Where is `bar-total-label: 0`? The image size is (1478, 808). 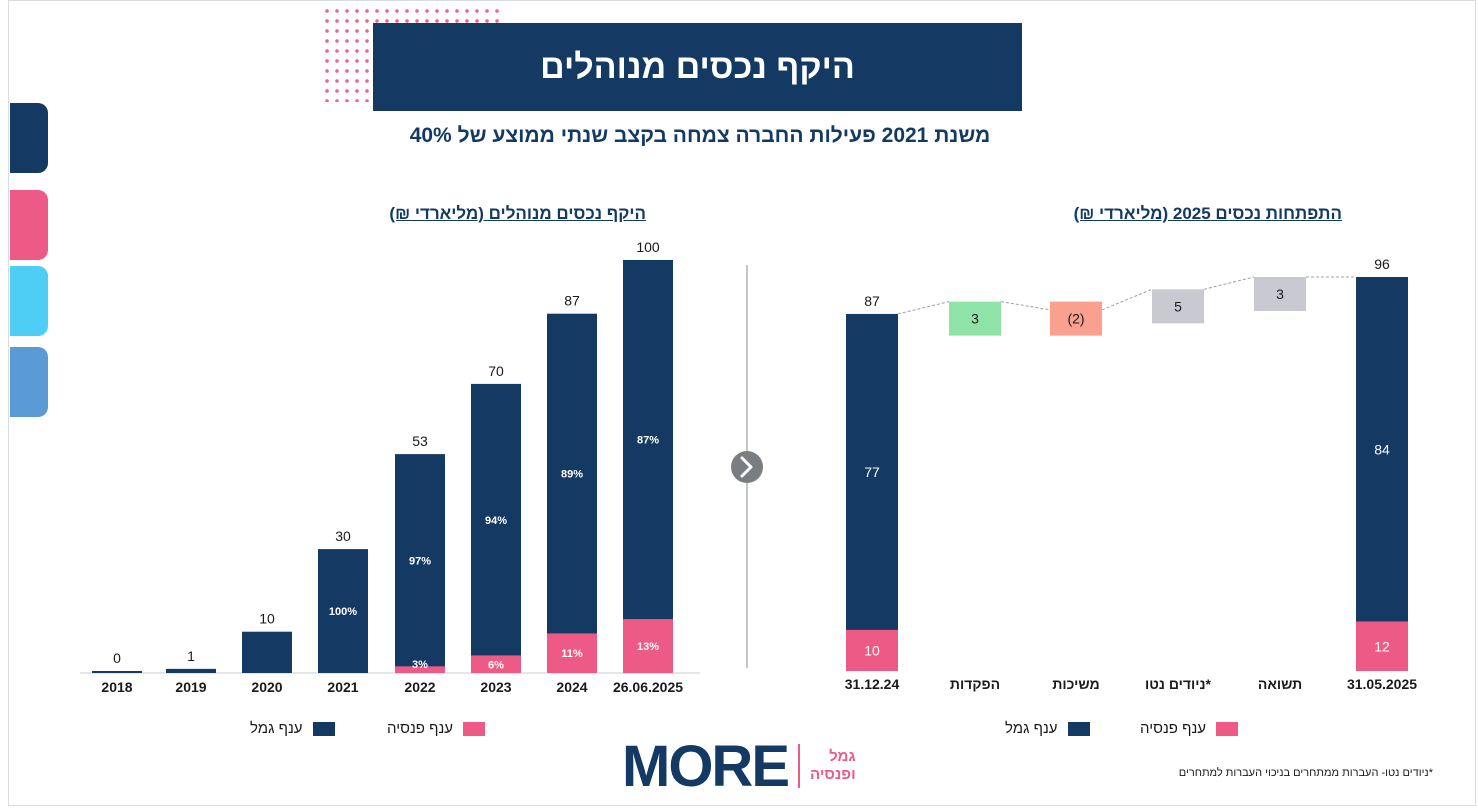
bar-total-label: 0 is located at coordinates (117, 658).